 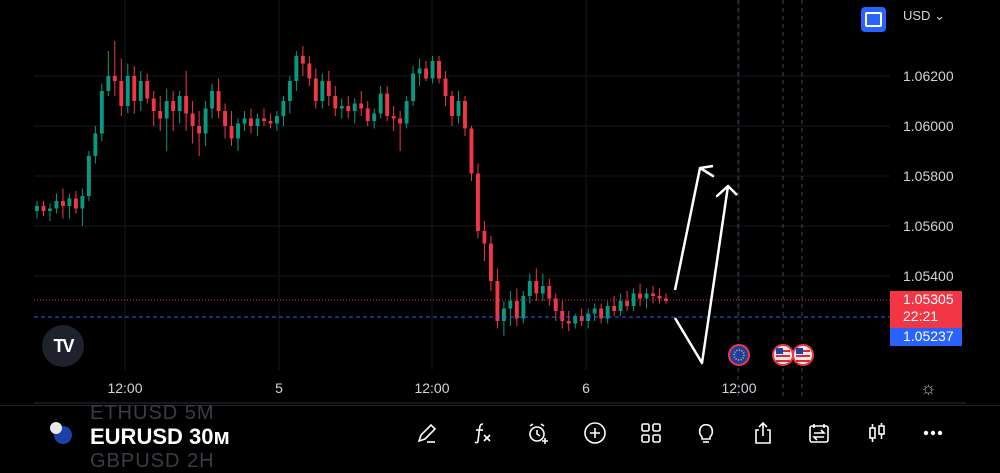 What do you see at coordinates (706, 433) in the screenshot?
I see `lightbulb-icon` at bounding box center [706, 433].